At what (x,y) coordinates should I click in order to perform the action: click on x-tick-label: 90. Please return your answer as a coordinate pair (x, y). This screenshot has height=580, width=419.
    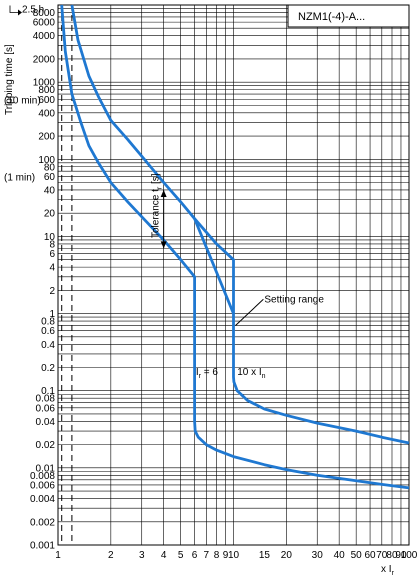
    Looking at the image, I should click on (401, 555).